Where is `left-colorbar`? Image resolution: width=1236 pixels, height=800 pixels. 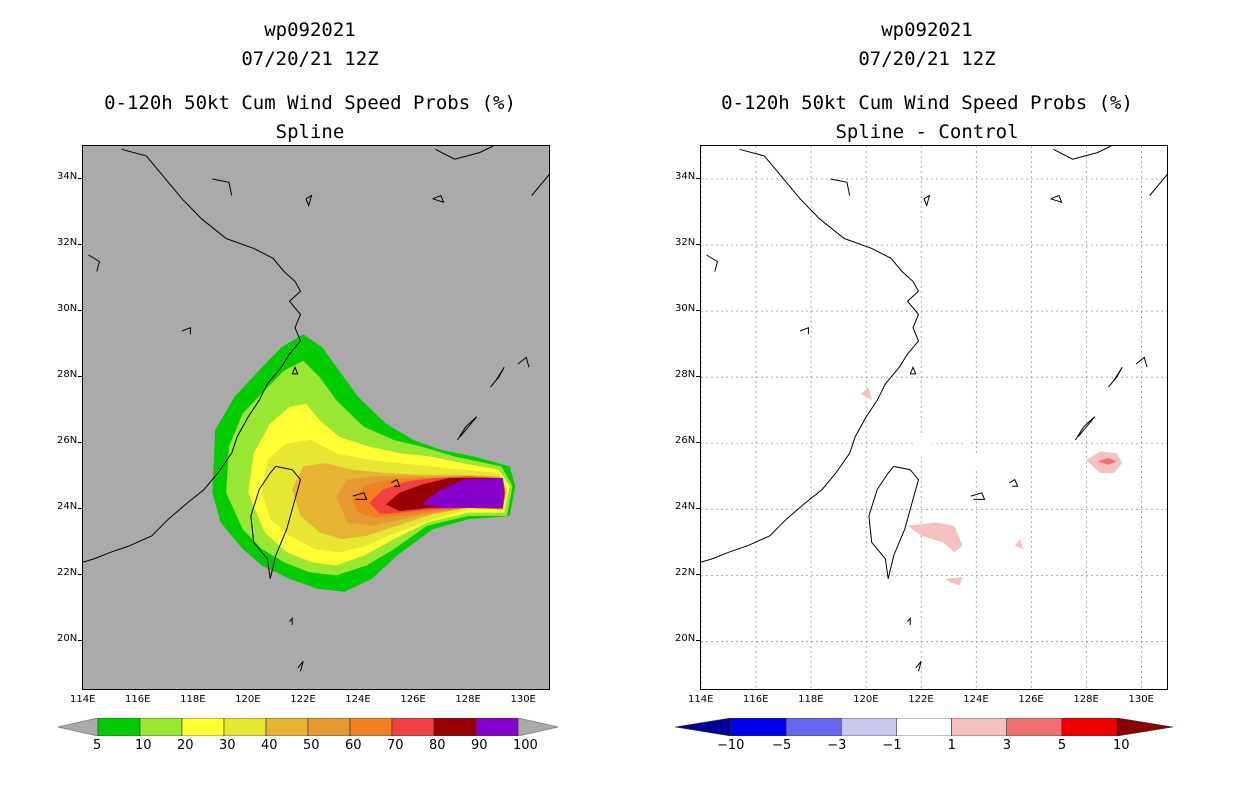 left-colorbar is located at coordinates (308, 727).